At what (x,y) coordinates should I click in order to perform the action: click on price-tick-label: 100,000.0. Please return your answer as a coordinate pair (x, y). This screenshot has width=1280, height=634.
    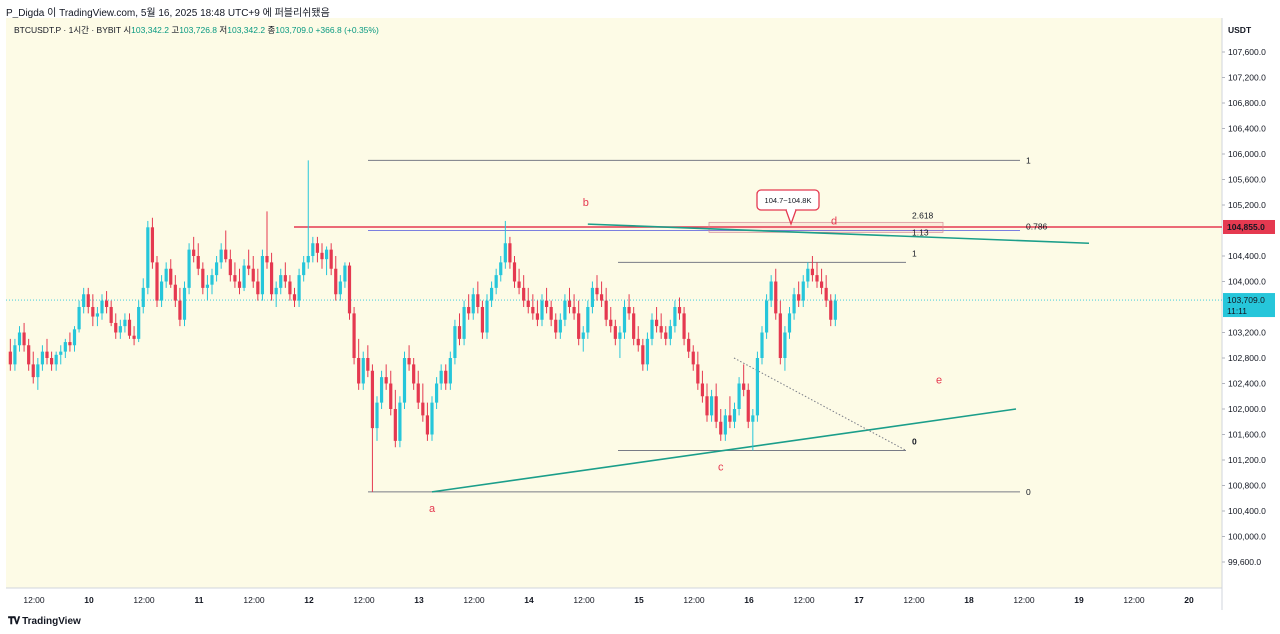
    Looking at the image, I should click on (1247, 537).